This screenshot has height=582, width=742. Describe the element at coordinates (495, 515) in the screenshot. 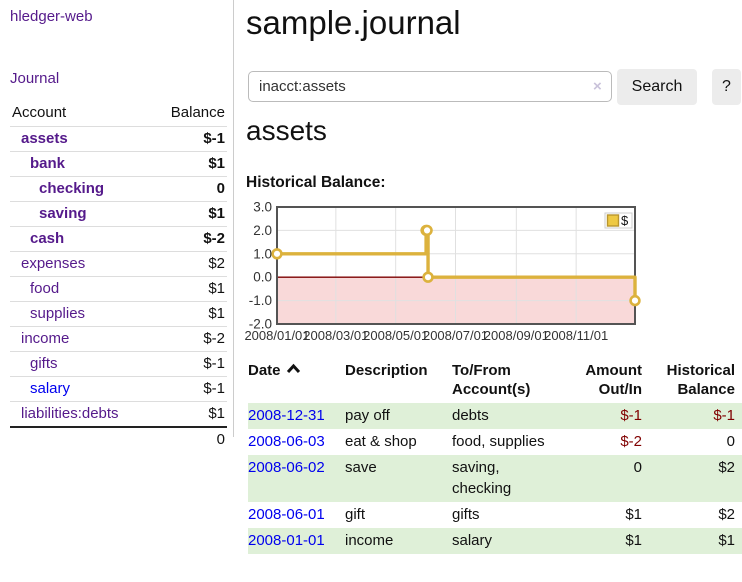

I see `transaction-row: 2008-06-01 gift gifts $1 $2` at that location.